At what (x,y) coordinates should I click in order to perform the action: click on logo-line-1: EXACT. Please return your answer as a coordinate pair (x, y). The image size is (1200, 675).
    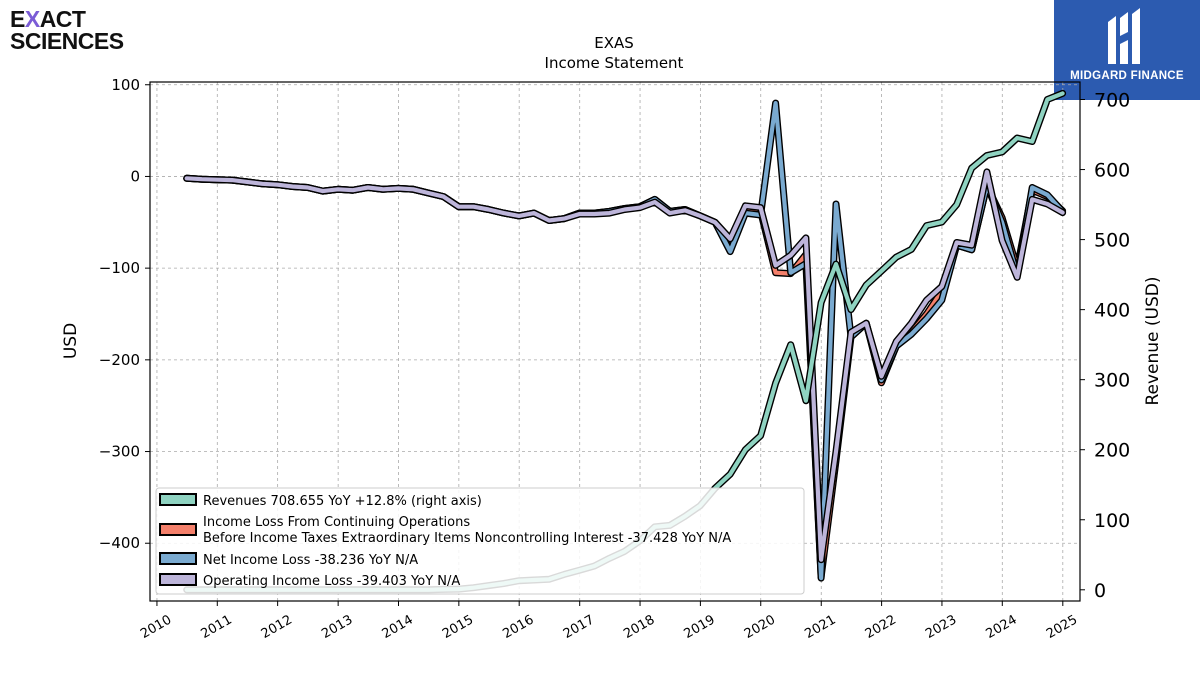
    Looking at the image, I should click on (48, 19).